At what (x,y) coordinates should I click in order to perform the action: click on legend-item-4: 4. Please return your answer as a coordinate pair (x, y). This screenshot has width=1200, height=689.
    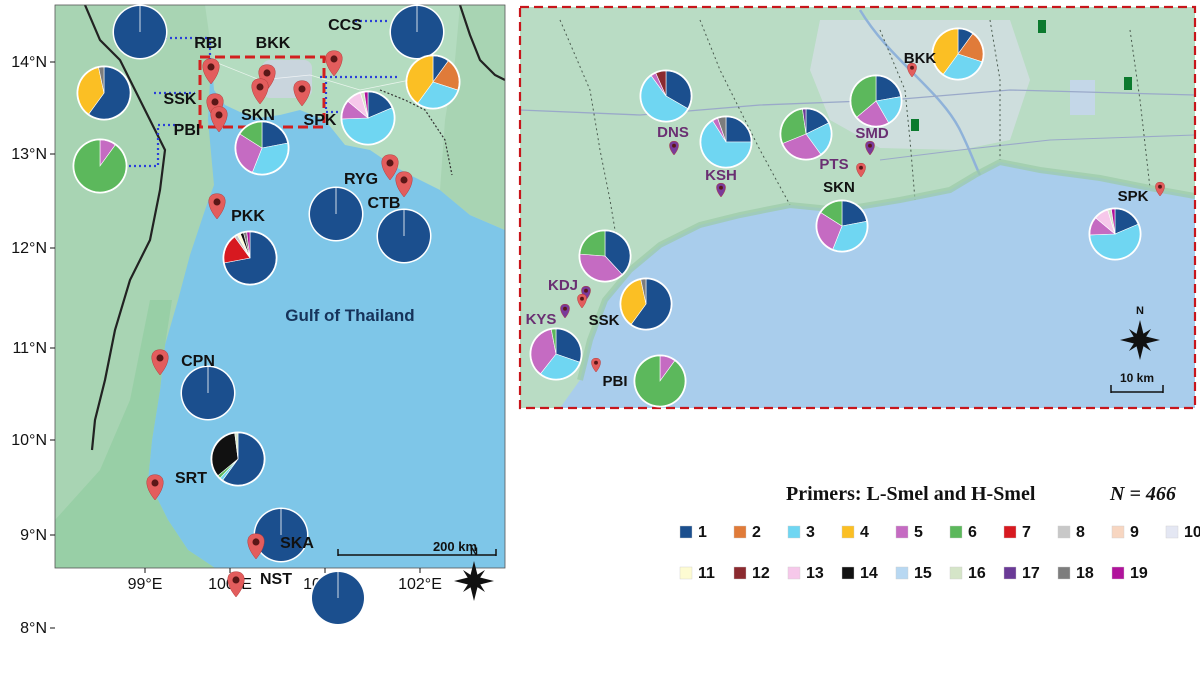
    Looking at the image, I should click on (855, 532).